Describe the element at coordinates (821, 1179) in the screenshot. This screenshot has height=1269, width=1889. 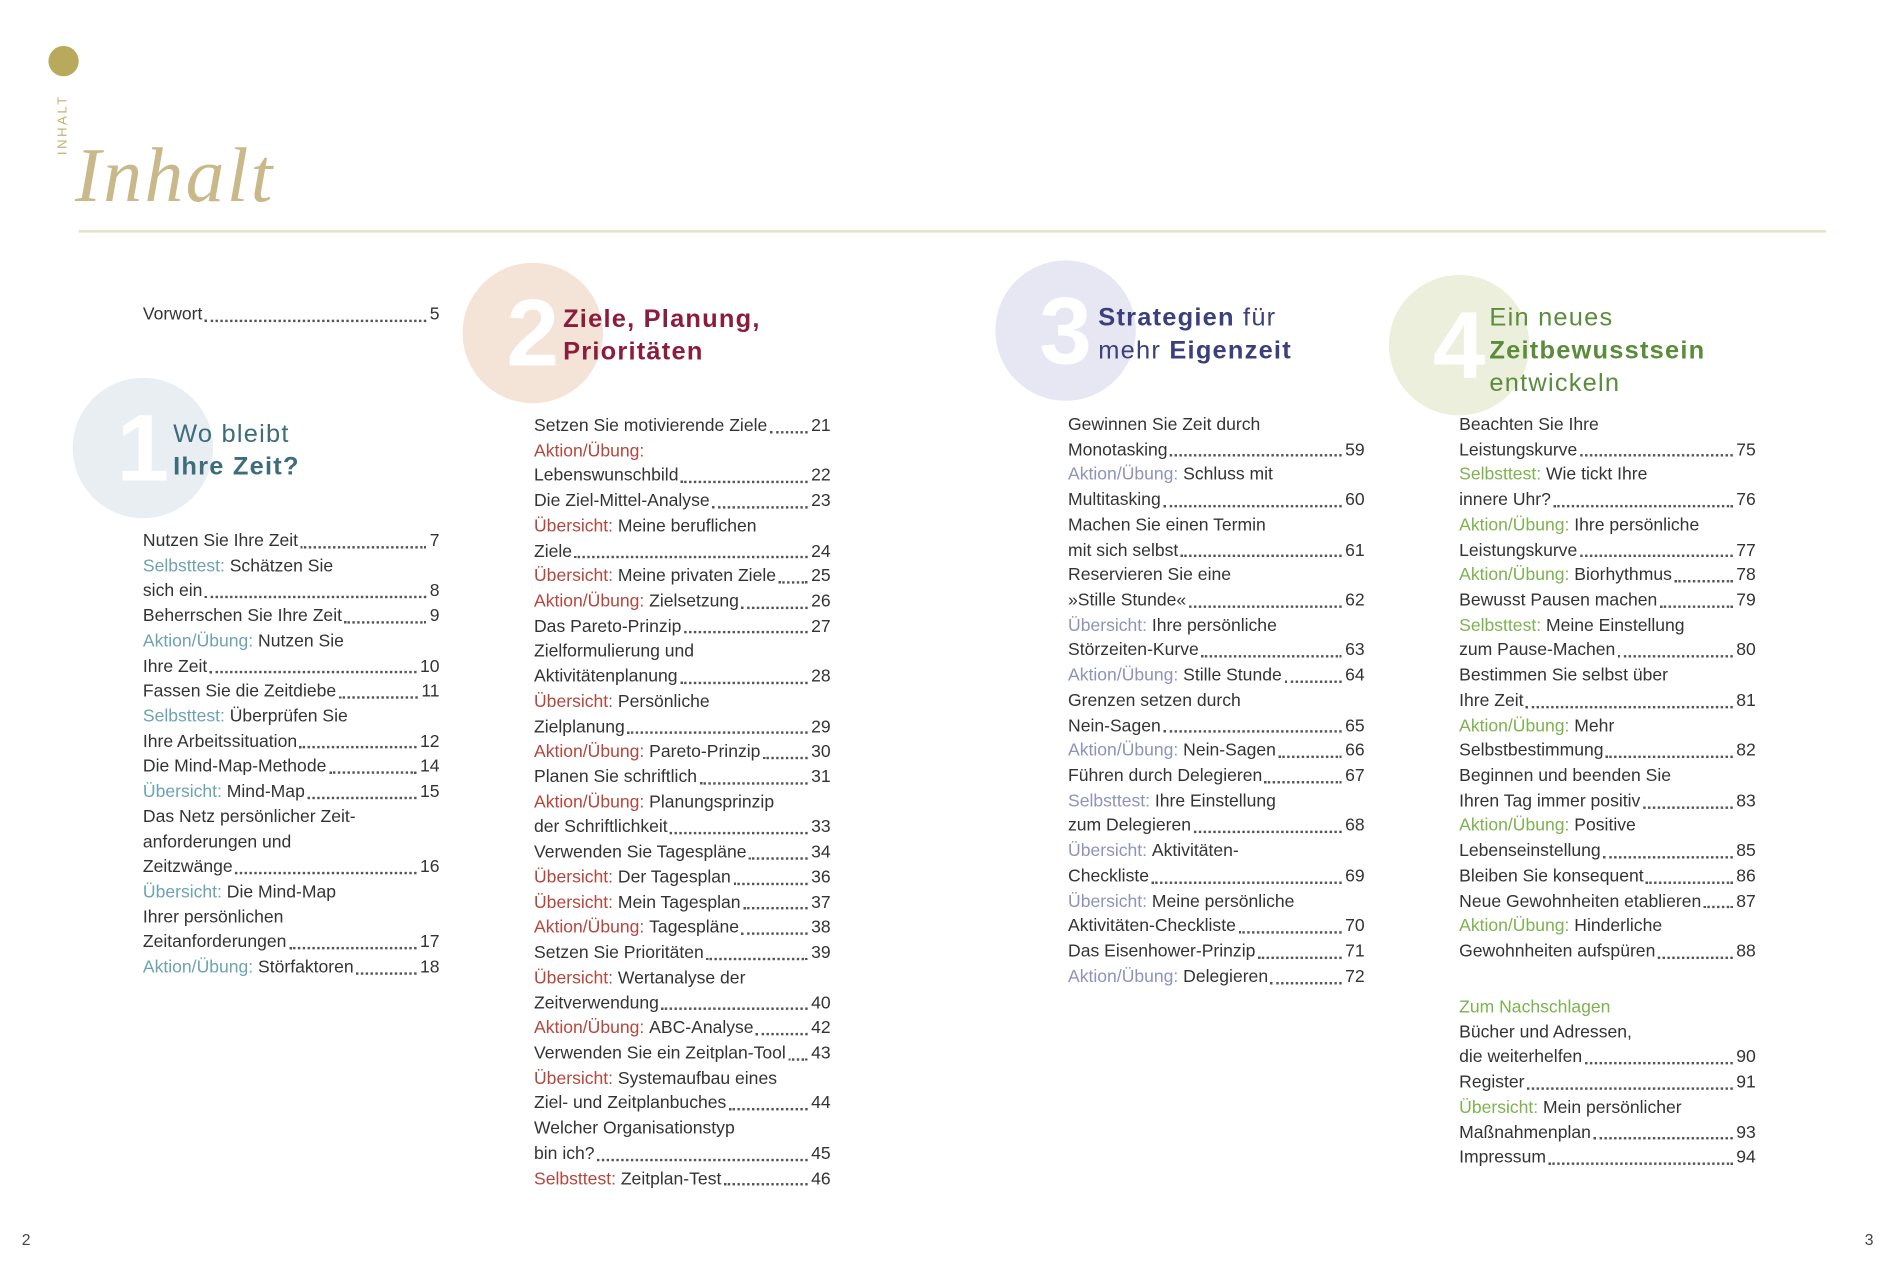
I see `entry-page: 46` at that location.